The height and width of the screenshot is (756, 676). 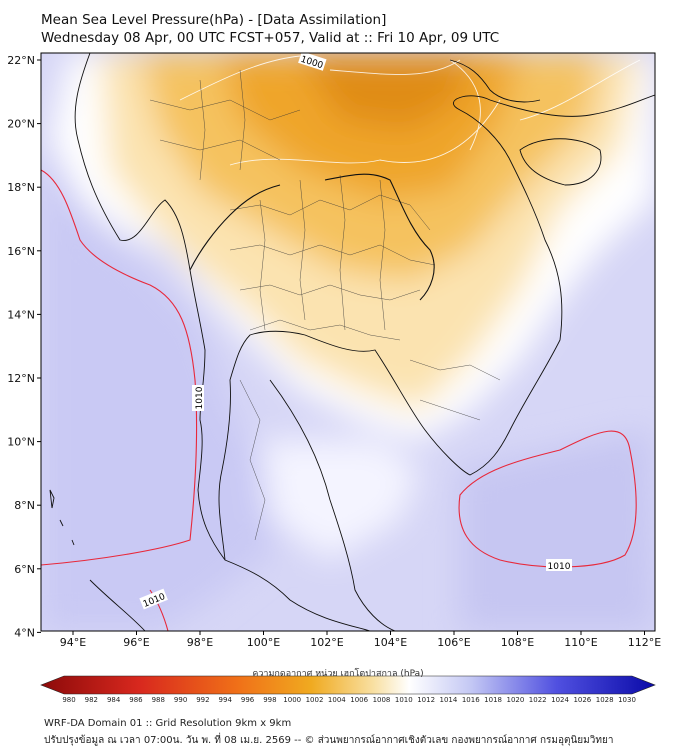 What do you see at coordinates (390, 642) in the screenshot?
I see `longitude-label: 104°E` at bounding box center [390, 642].